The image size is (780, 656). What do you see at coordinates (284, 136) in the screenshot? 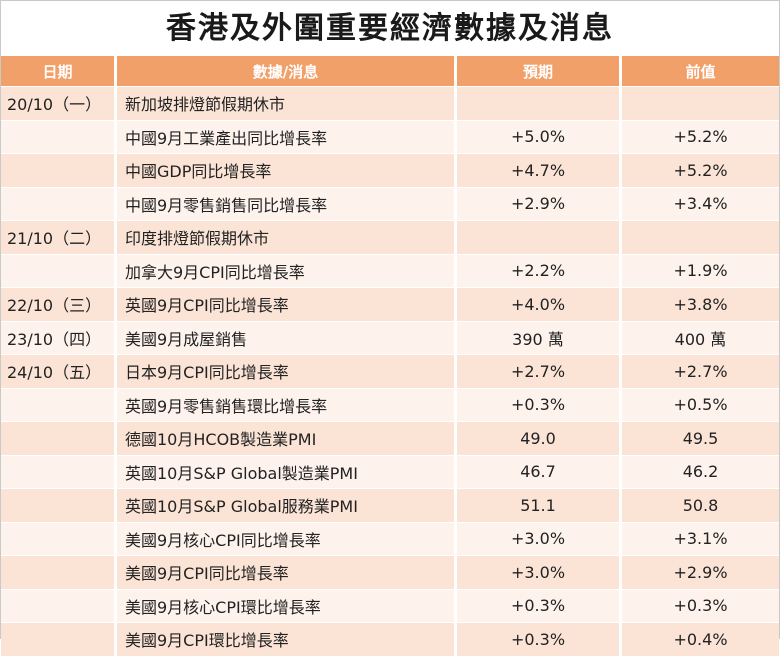
I see `cell-item: 中國9月工業產出同比增長率` at bounding box center [284, 136].